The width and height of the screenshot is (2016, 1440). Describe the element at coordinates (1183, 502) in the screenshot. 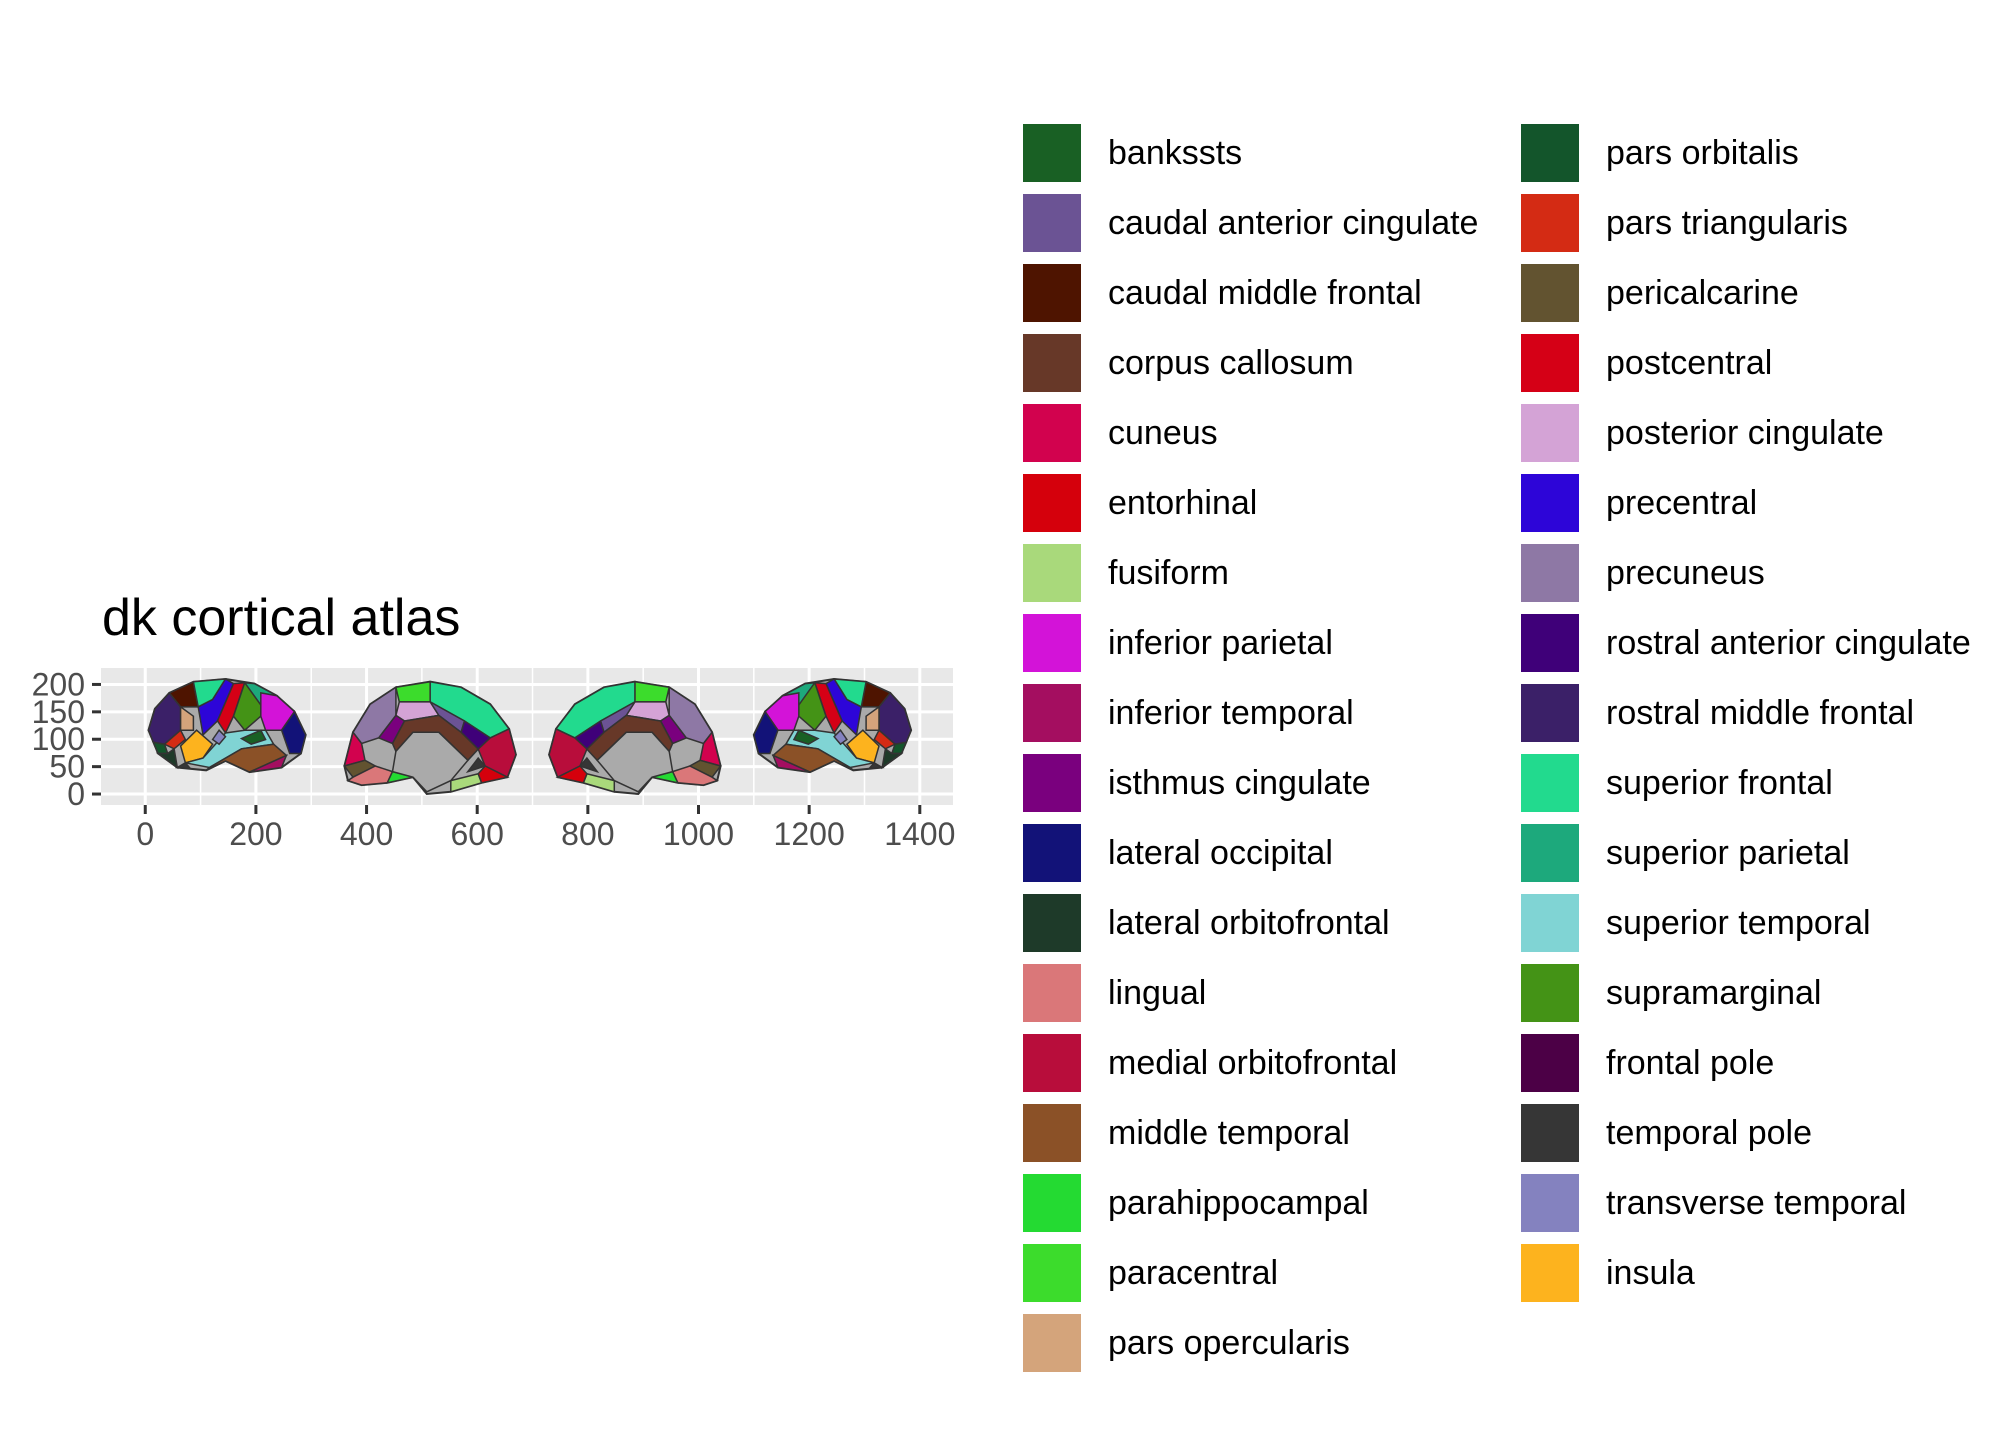

I see `legend-label: entorhinal` at that location.